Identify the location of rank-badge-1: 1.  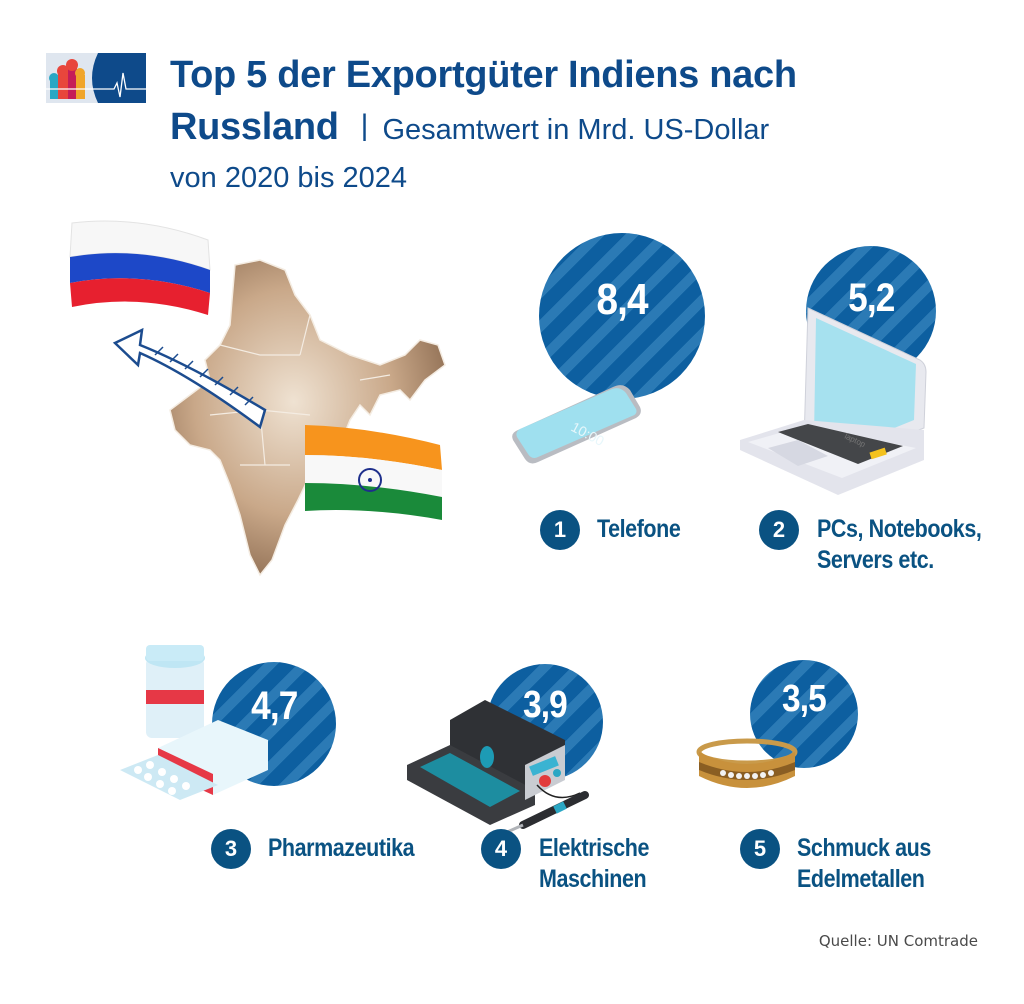
(560, 530).